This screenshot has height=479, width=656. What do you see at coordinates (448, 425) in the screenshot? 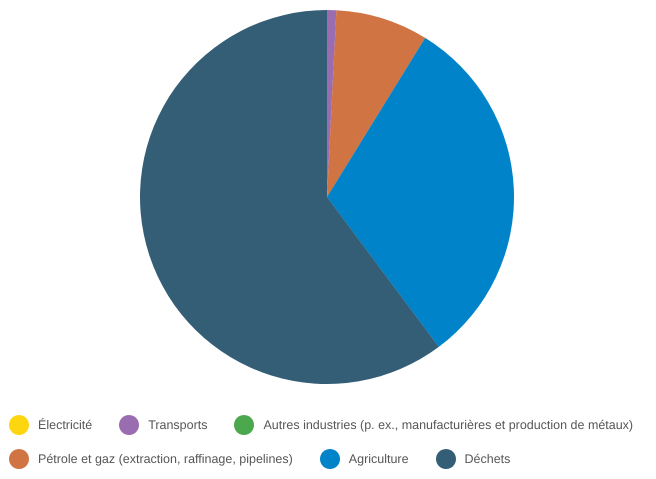
I see `legend-label: Autres industries (p. ex., manufacturières et production de métaux)` at bounding box center [448, 425].